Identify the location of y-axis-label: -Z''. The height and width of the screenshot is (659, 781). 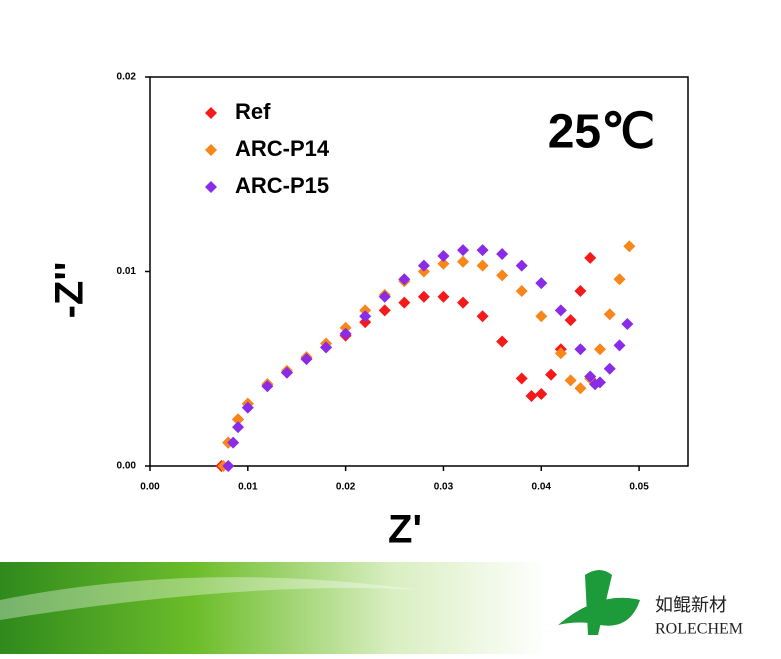
(70, 290).